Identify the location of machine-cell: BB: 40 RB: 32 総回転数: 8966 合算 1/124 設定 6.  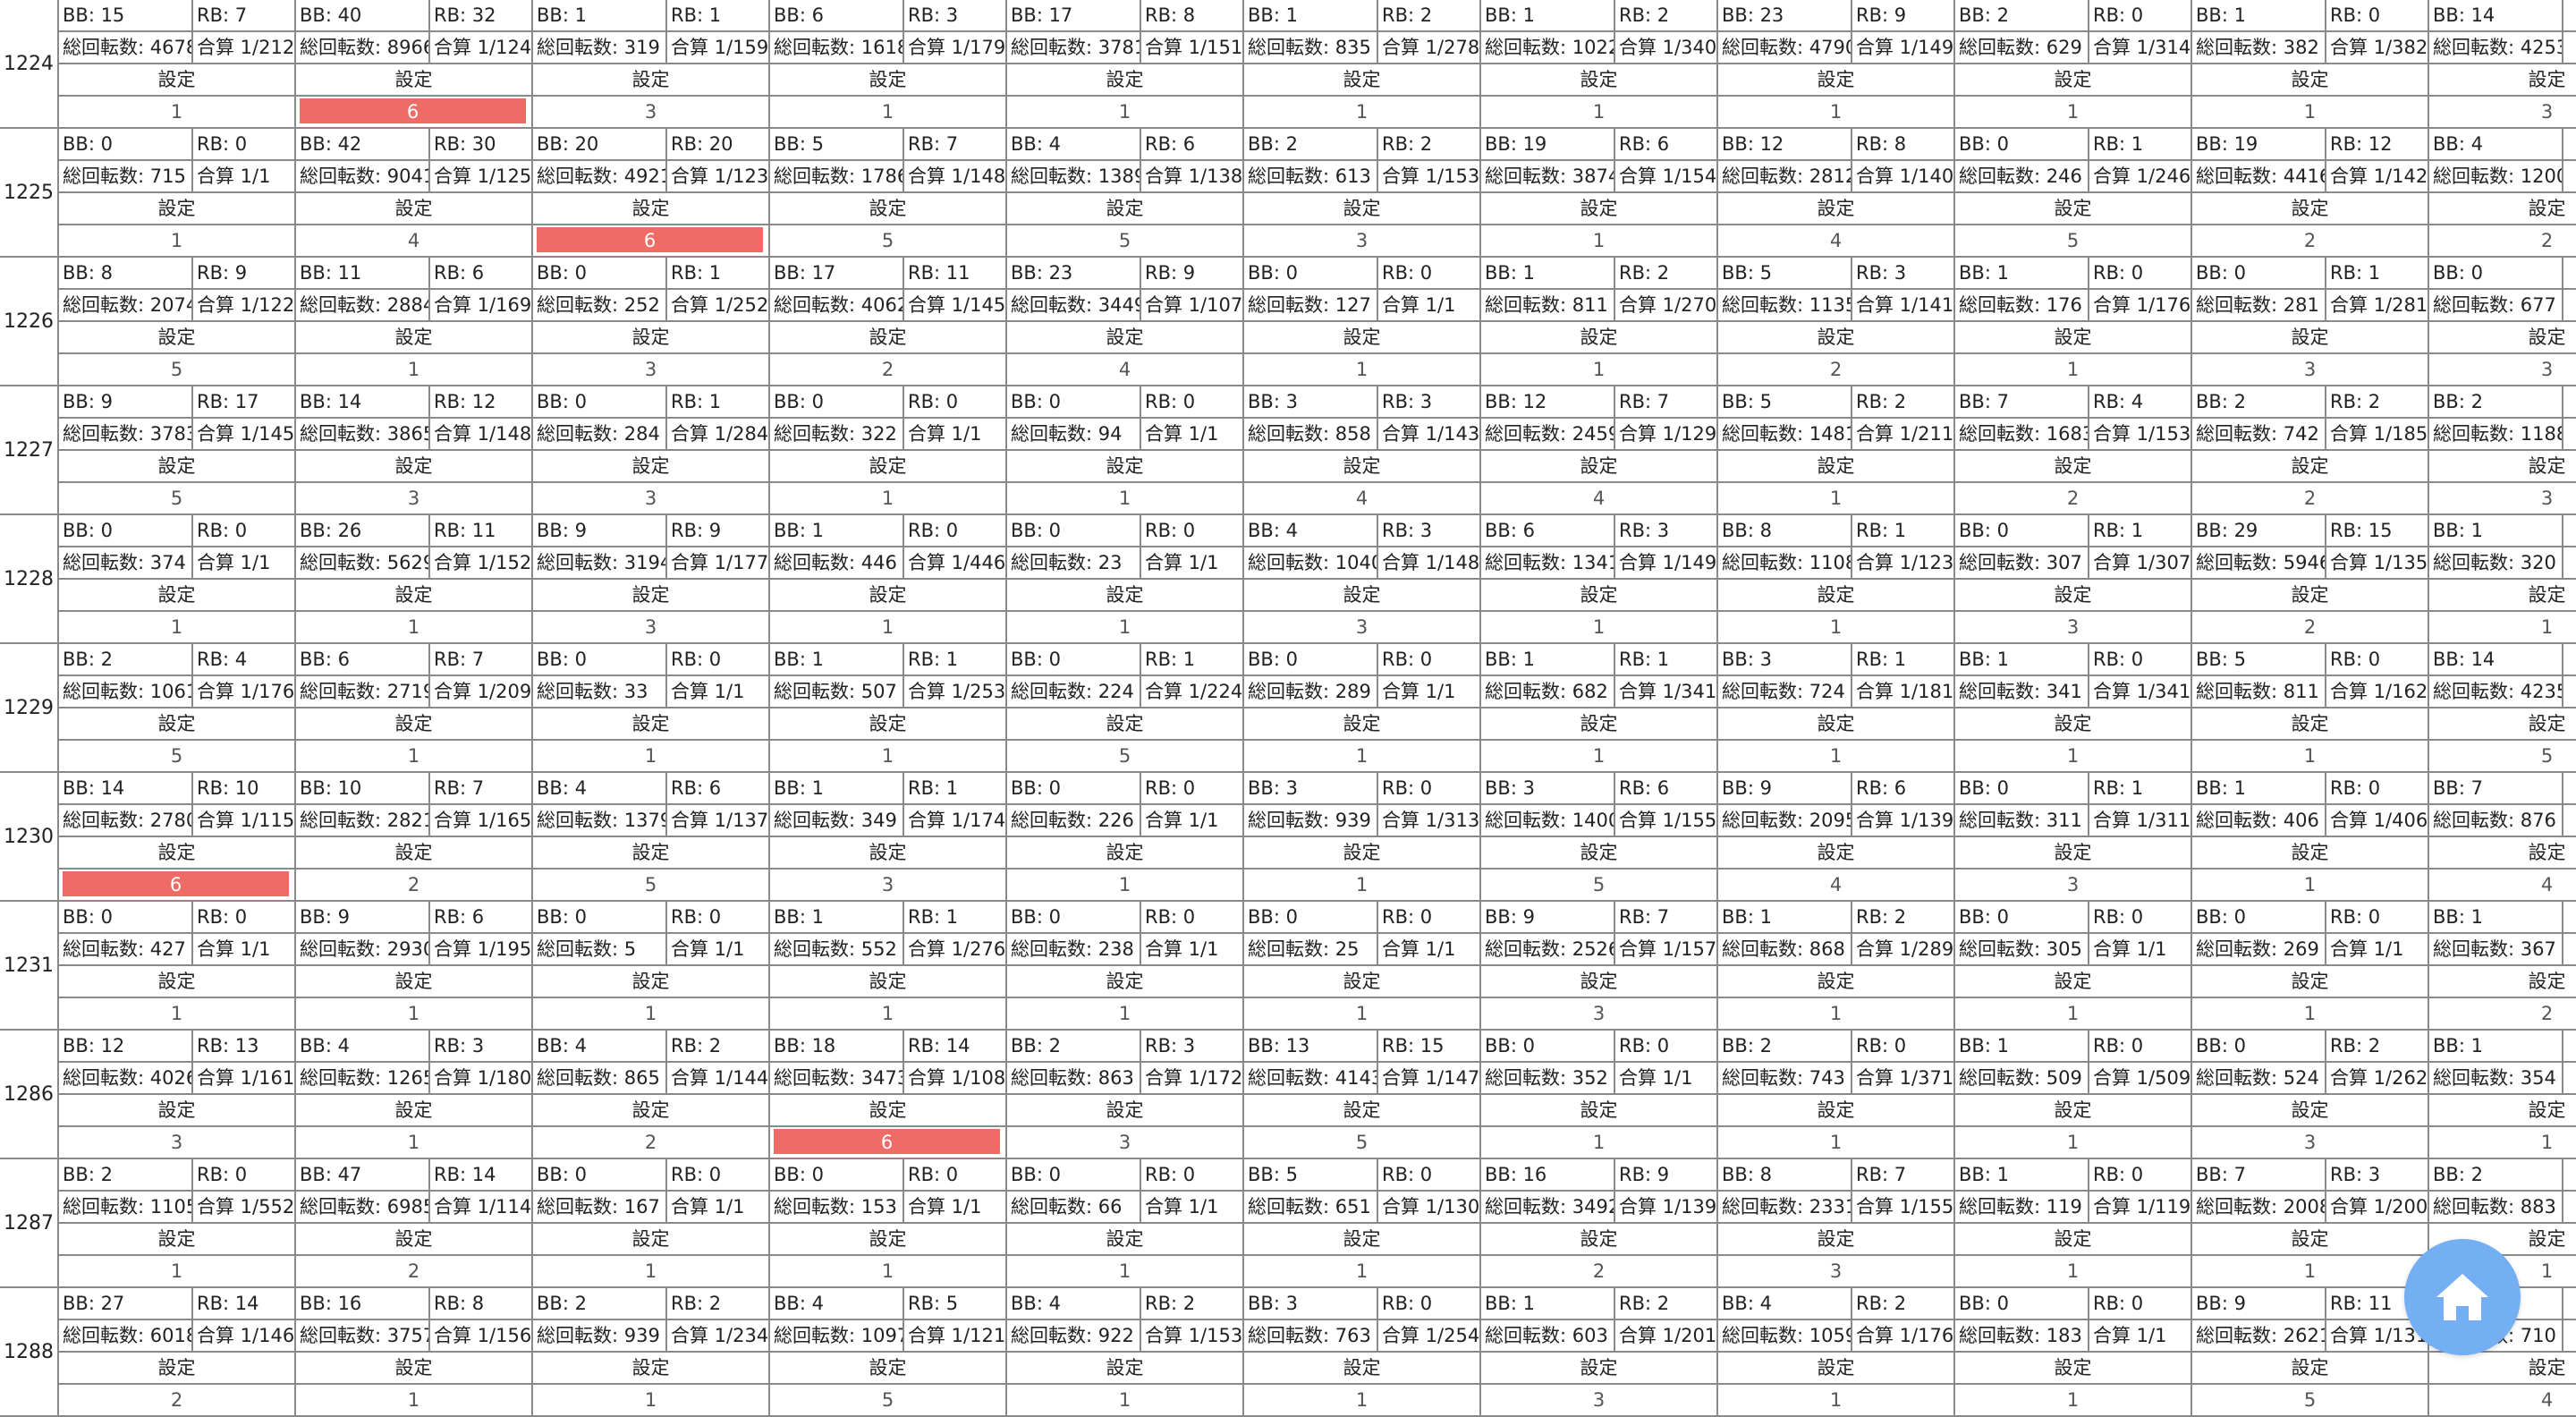
(414, 64).